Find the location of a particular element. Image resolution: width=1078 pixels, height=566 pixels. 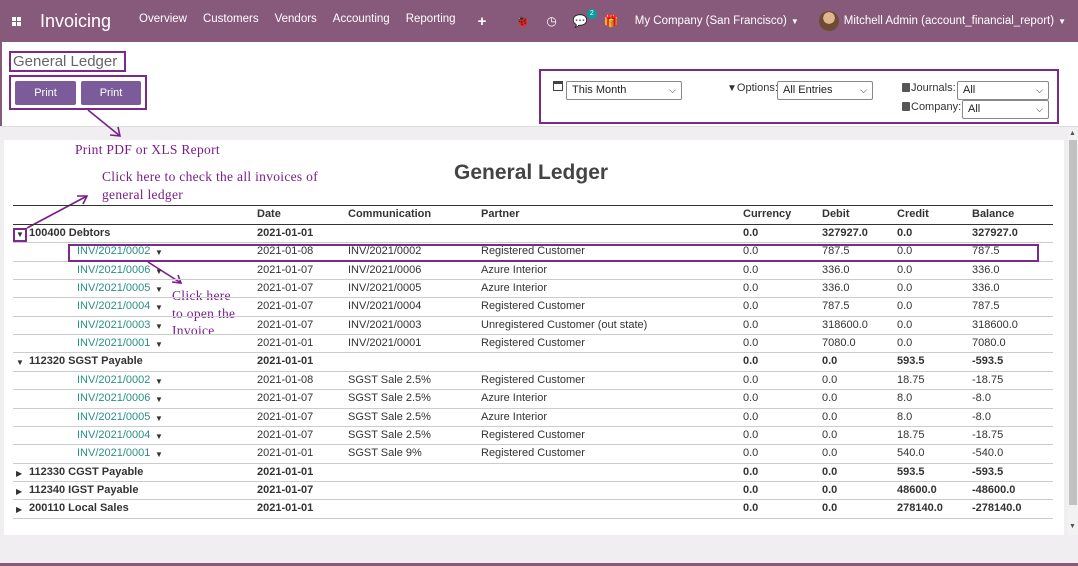

date-filter-select: This Month ⌵ is located at coordinates (624, 90).